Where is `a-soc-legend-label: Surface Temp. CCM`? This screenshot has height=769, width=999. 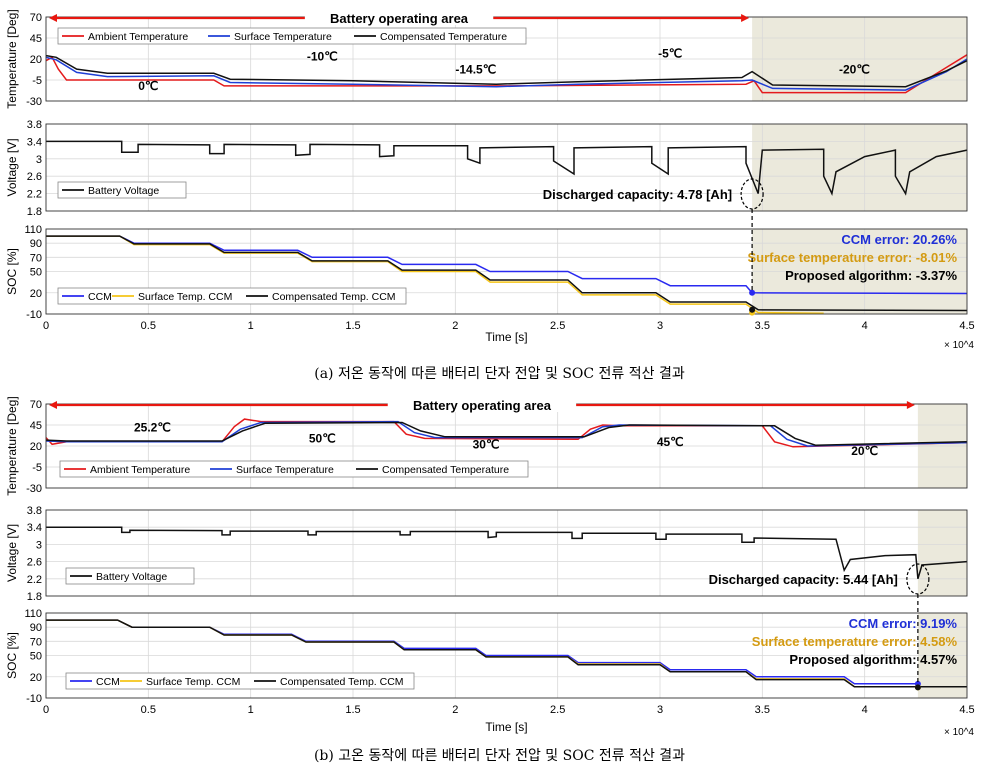 a-soc-legend-label: Surface Temp. CCM is located at coordinates (185, 297).